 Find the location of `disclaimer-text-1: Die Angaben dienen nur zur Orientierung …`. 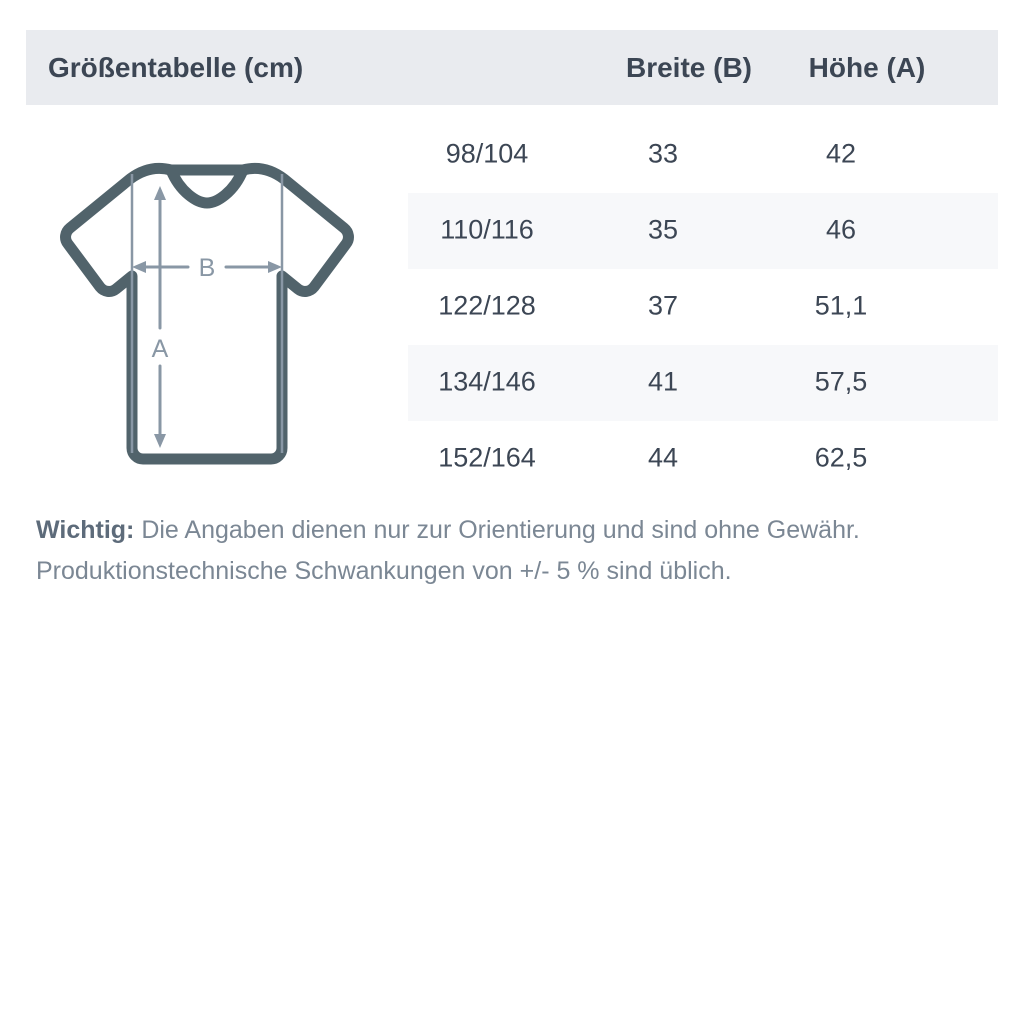

disclaimer-text-1: Die Angaben dienen nur zur Orientierung … is located at coordinates (497, 530).